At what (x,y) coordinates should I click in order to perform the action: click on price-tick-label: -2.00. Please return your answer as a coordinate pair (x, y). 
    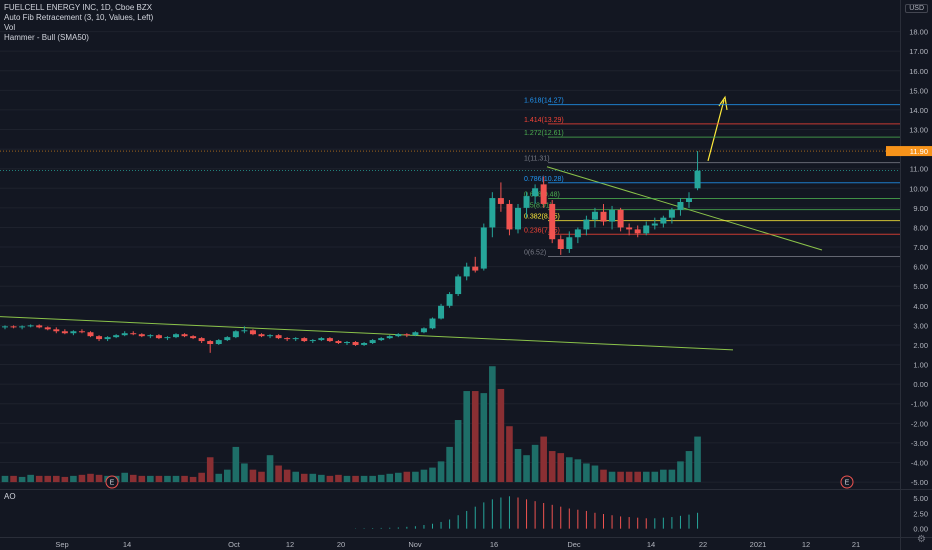
    Looking at the image, I should click on (919, 423).